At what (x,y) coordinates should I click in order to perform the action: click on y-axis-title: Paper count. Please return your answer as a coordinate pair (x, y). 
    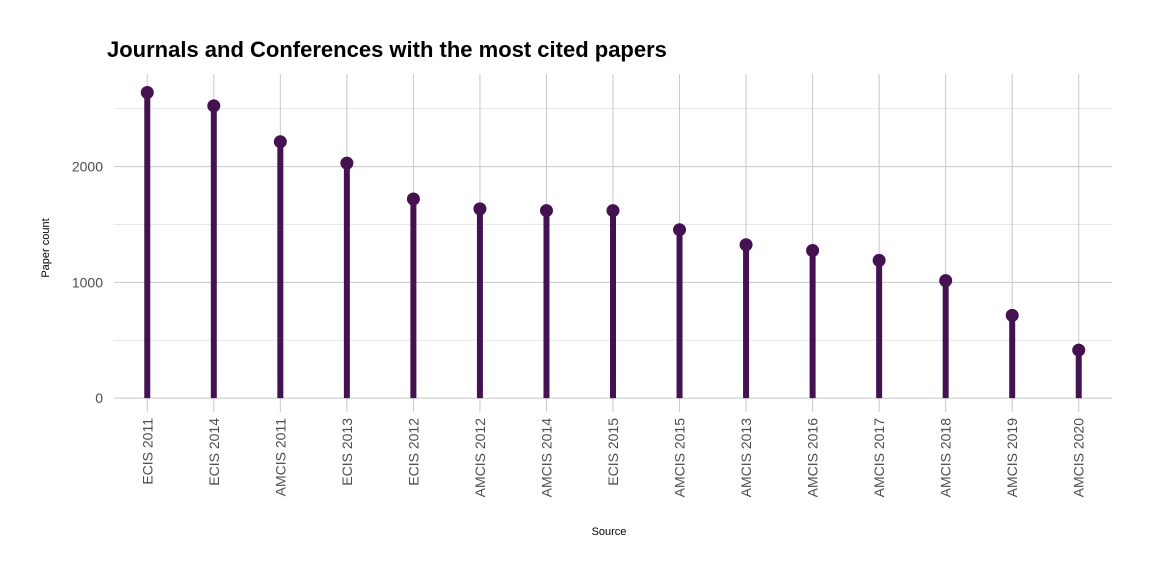
    Looking at the image, I should click on (46, 247).